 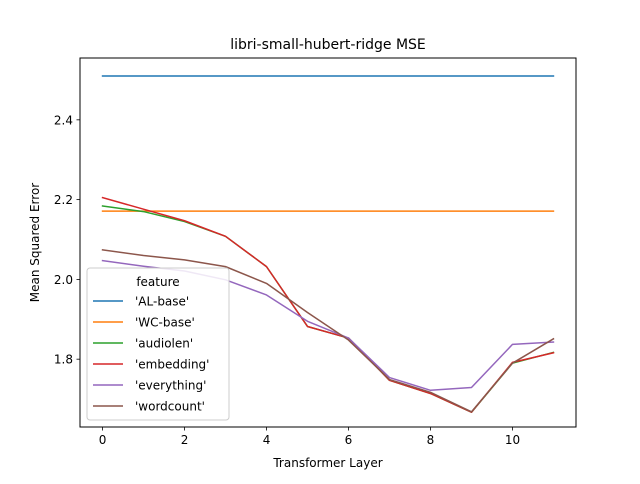 I want to click on legend-label-3: 'embedding', so click(x=172, y=365).